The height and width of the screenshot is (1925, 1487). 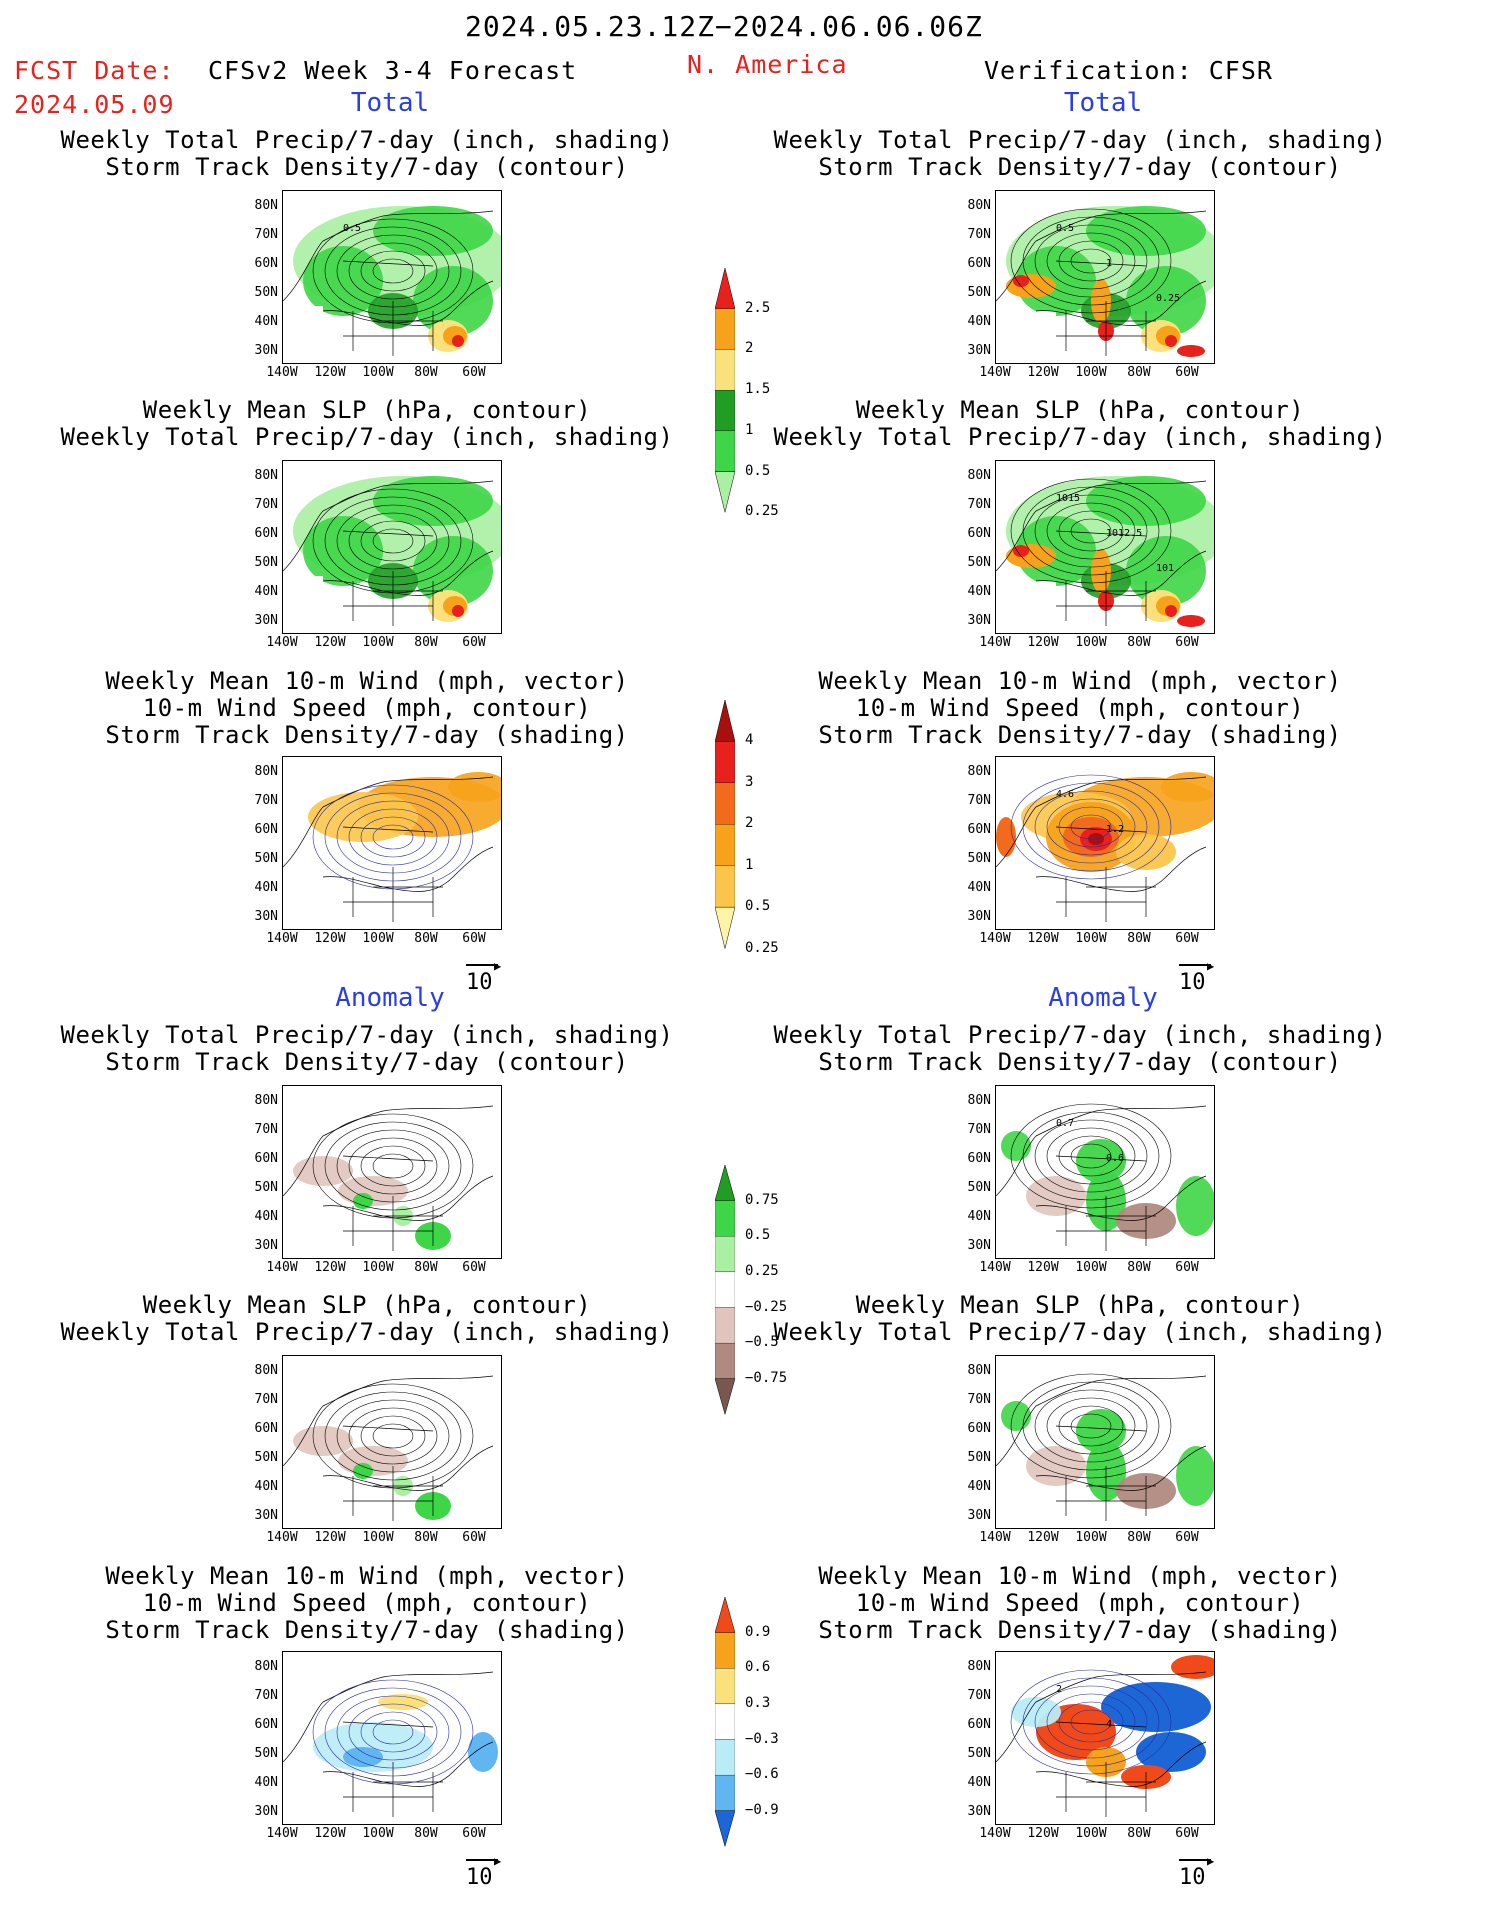 What do you see at coordinates (1128, 70) in the screenshot?
I see `verification-label: Verification: CFSR` at bounding box center [1128, 70].